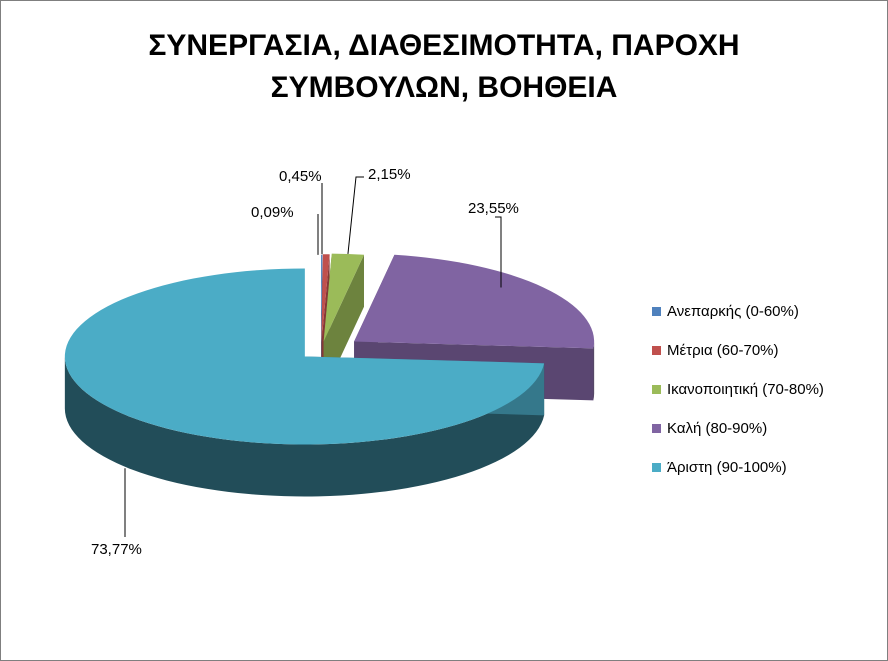 Image resolution: width=888 pixels, height=661 pixels. I want to click on legend-label: Άριστη (90-100%), so click(727, 467).